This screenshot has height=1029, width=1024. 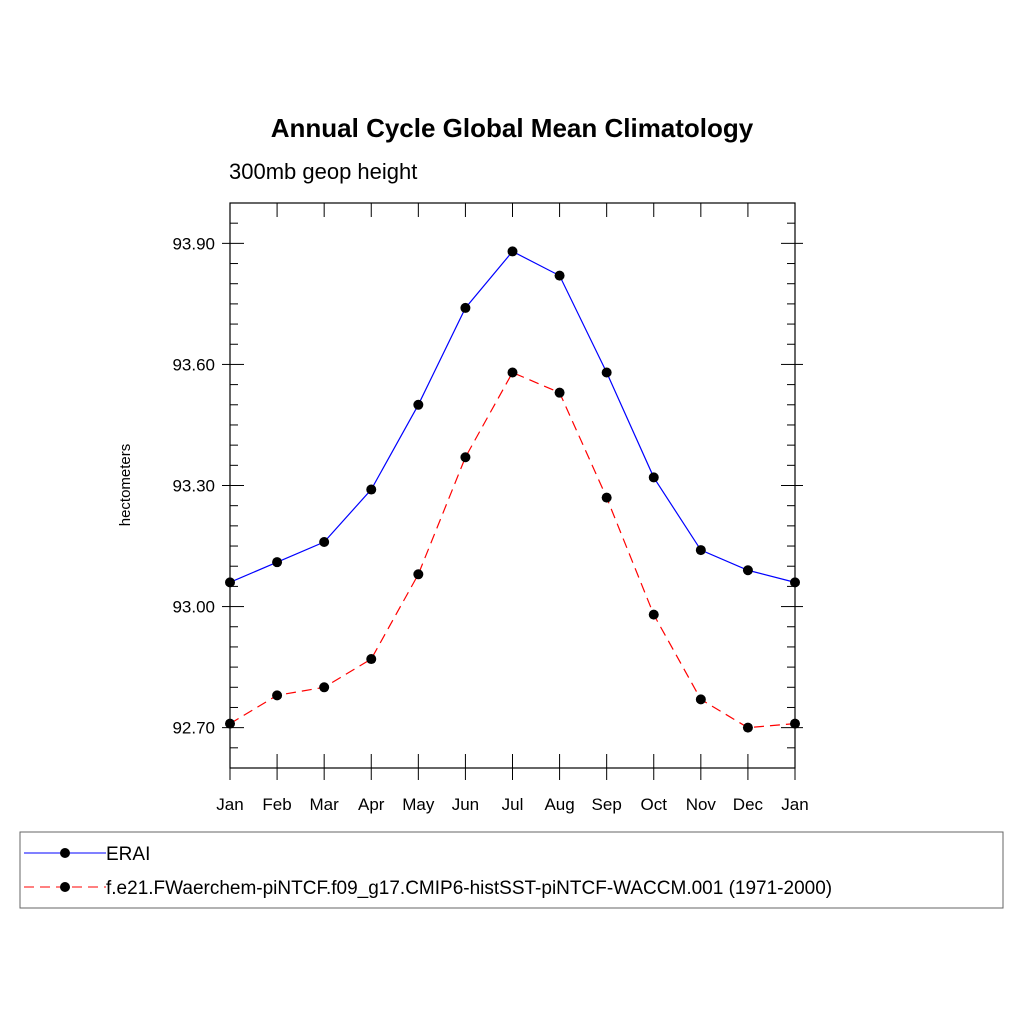 I want to click on x-tick-label: Mar, so click(x=325, y=804).